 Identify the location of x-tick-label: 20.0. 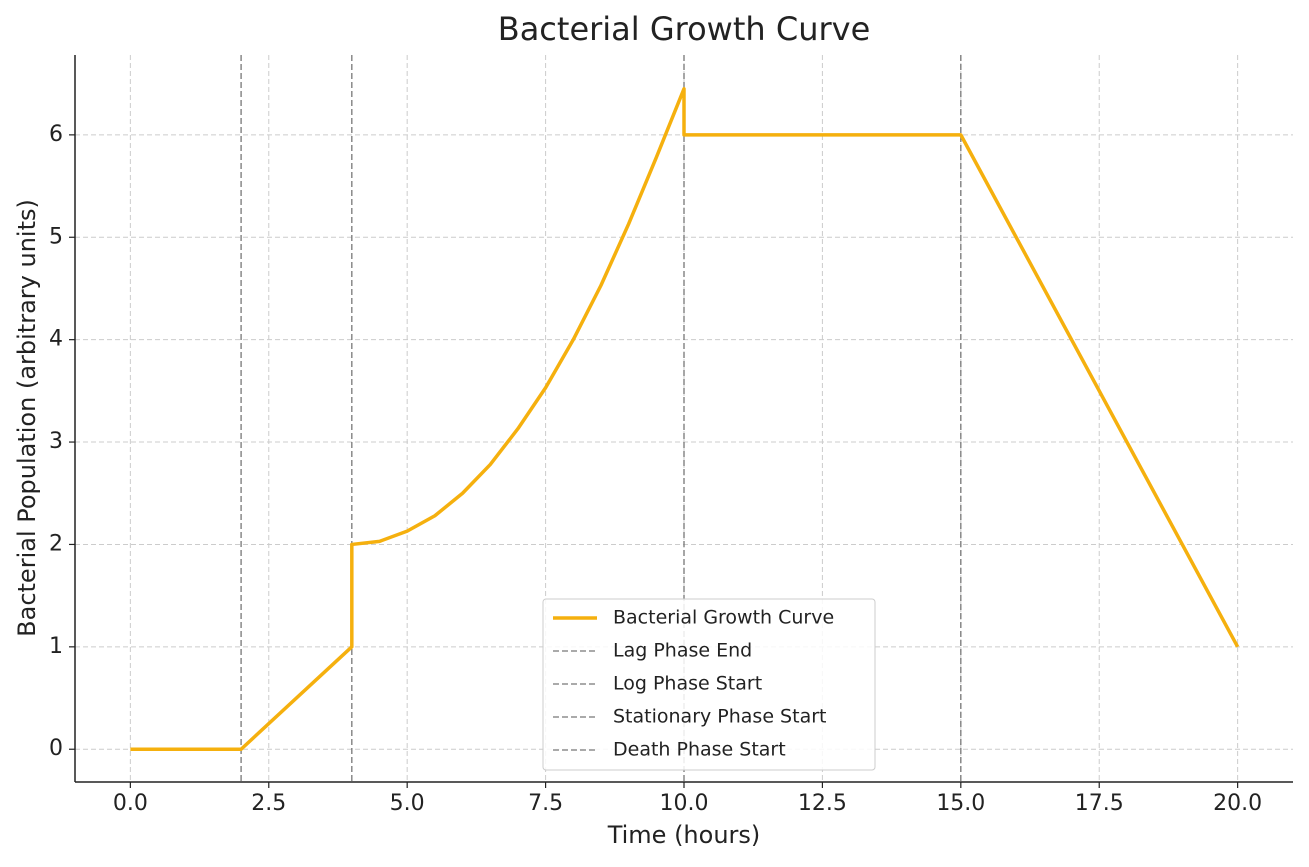
(1237, 803).